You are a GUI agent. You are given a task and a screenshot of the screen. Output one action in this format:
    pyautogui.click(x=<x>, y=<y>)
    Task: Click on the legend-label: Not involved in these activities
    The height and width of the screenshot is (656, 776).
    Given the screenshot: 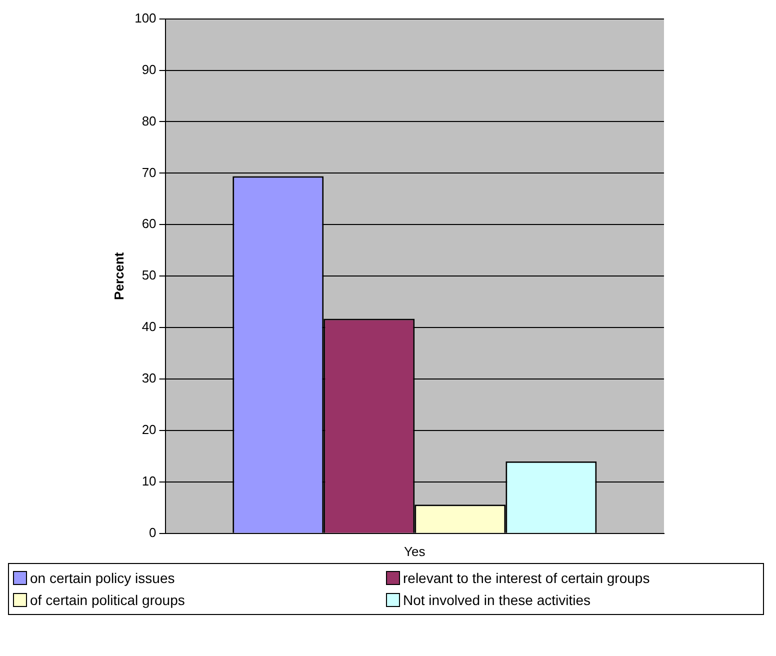 What is the action you would take?
    pyautogui.click(x=497, y=600)
    